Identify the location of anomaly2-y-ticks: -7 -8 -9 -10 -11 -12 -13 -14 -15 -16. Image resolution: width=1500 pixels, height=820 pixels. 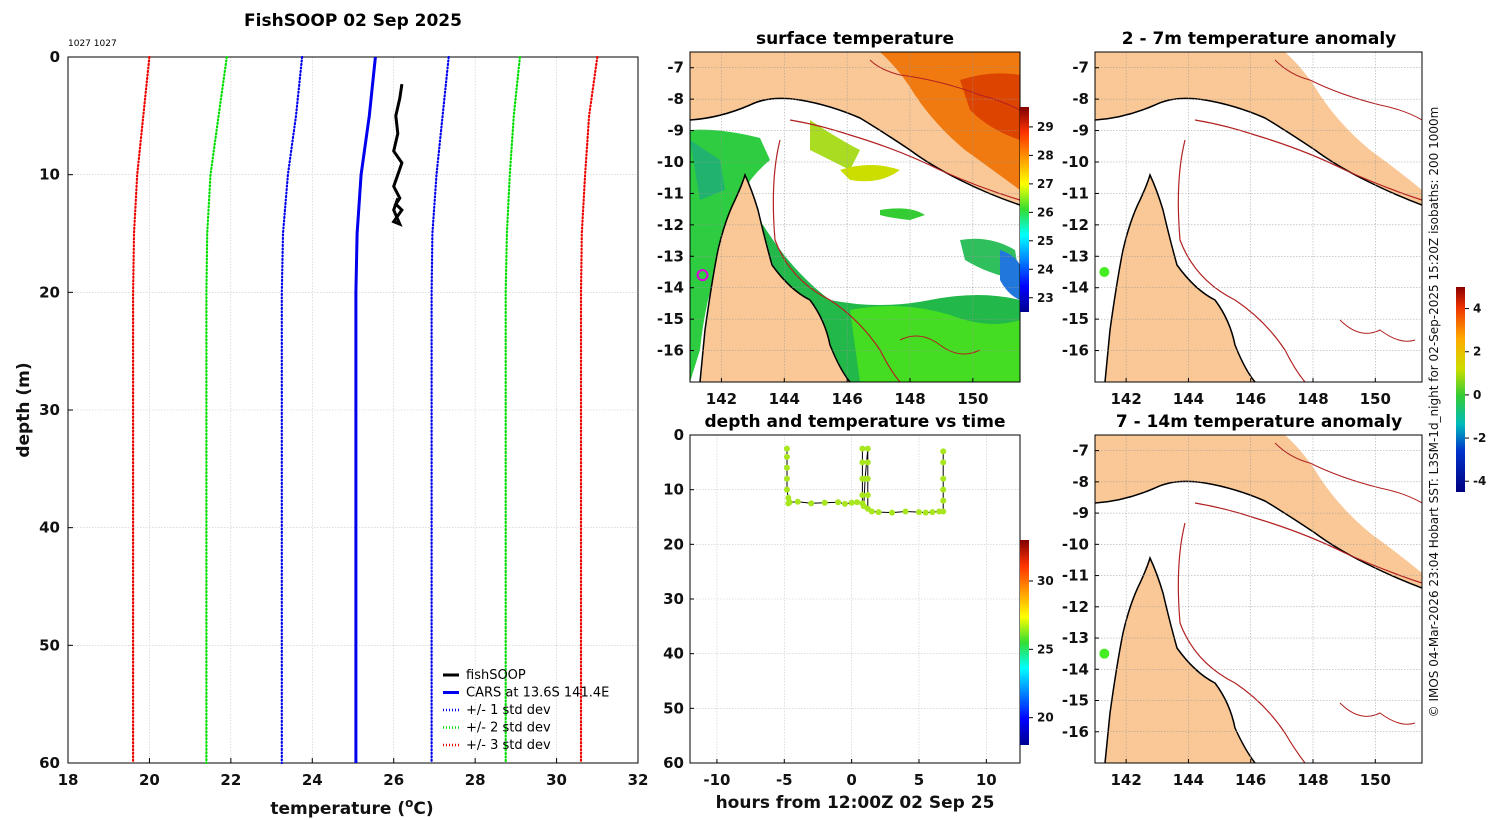
(1080, 591).